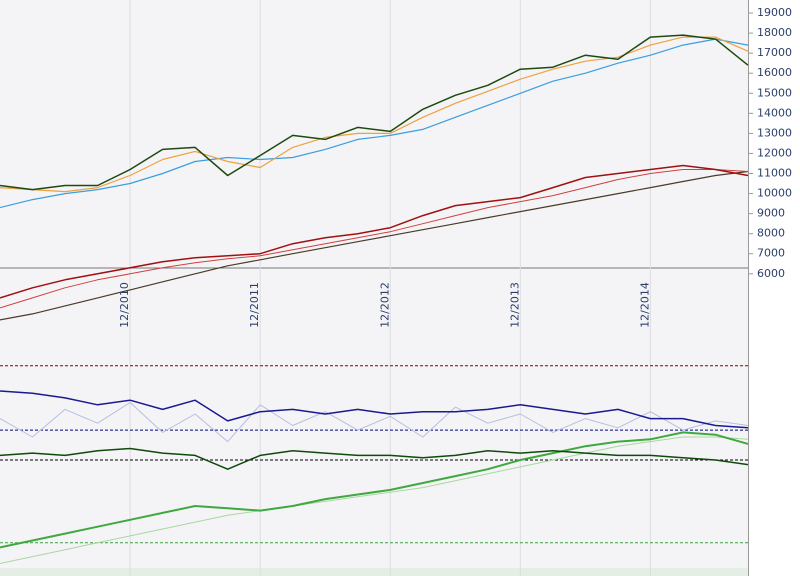 The width and height of the screenshot is (800, 576). What do you see at coordinates (771, 213) in the screenshot?
I see `y-tick-label: 9000` at bounding box center [771, 213].